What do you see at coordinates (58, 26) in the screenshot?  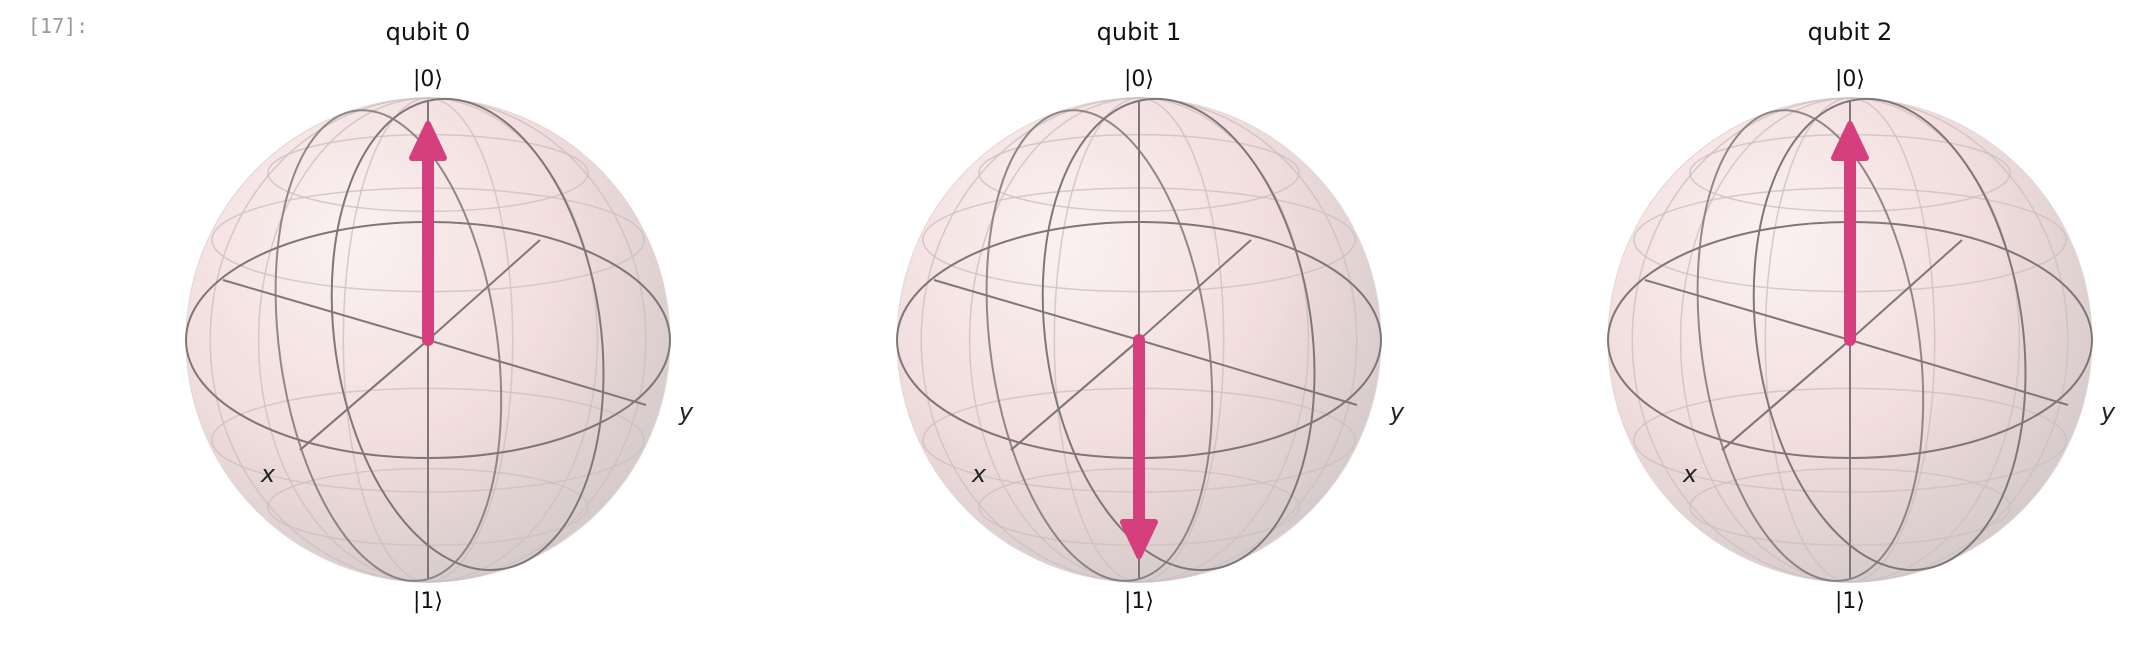 I see `cell-prompt: [17]:` at bounding box center [58, 26].